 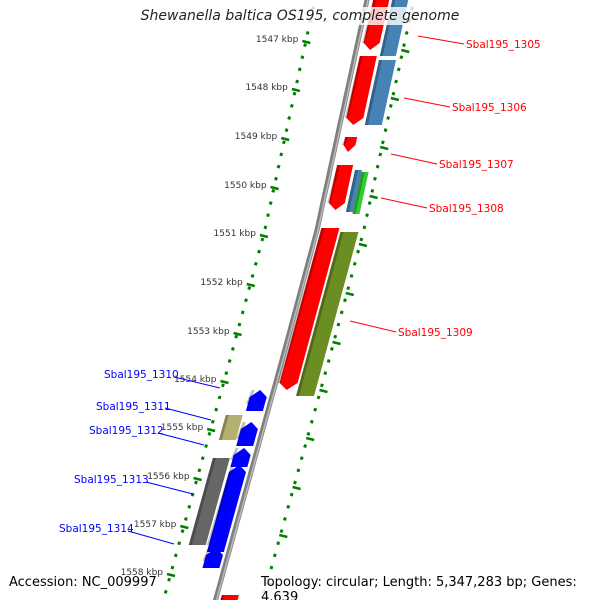 What do you see at coordinates (489, 108) in the screenshot?
I see `gene-label: Sbal195_1306` at bounding box center [489, 108].